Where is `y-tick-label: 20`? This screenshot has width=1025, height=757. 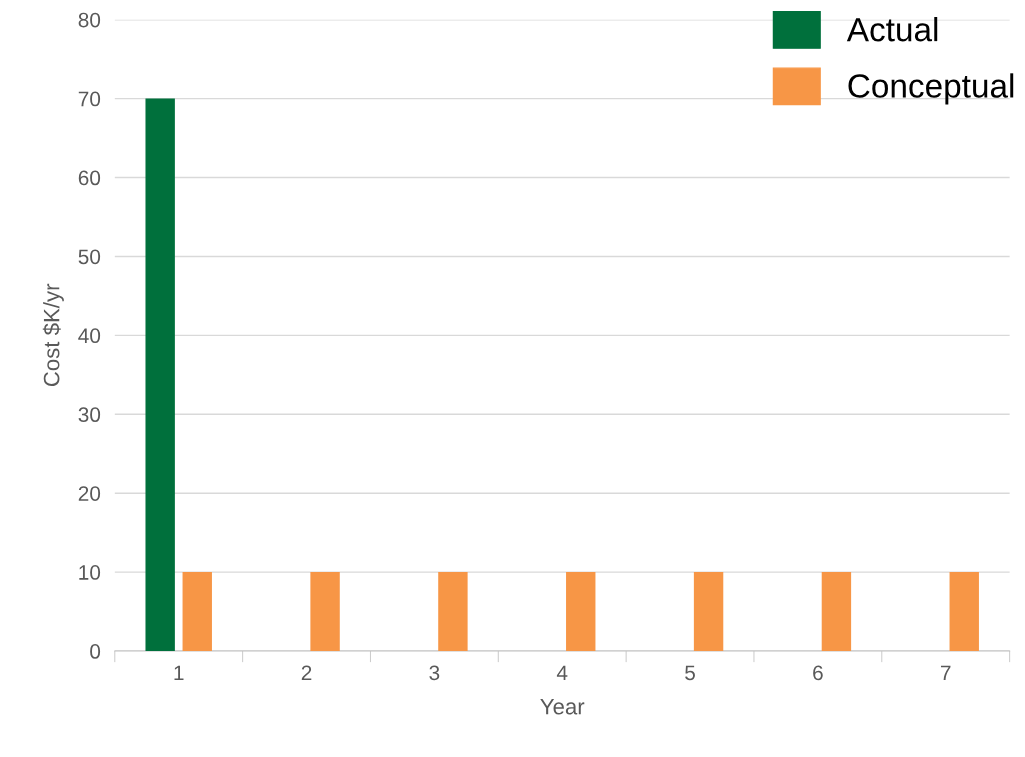 y-tick-label: 20 is located at coordinates (89, 493).